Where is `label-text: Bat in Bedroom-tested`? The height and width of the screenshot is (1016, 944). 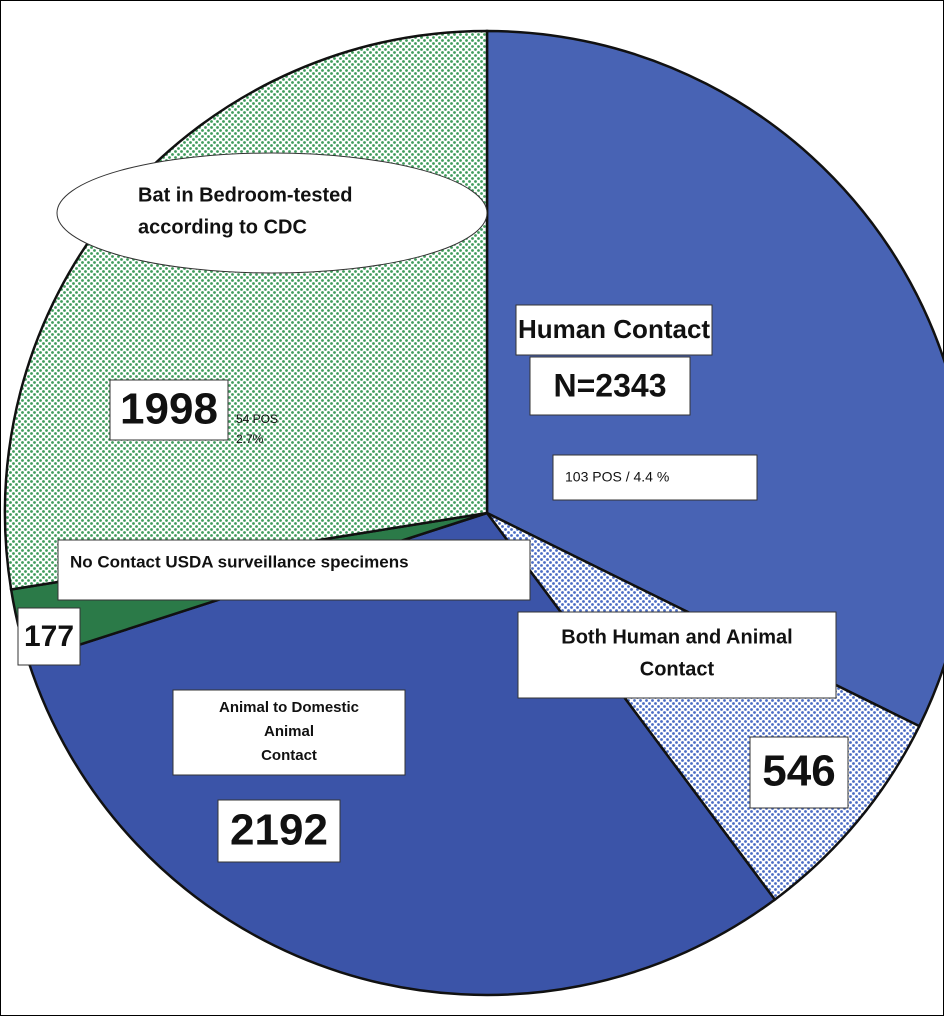 label-text: Bat in Bedroom-tested is located at coordinates (245, 195).